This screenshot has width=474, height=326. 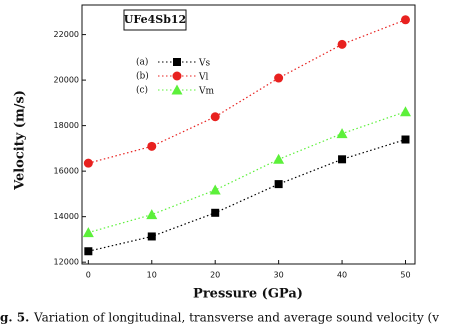 I want to click on y-tick-label: 22000, so click(x=66, y=34).